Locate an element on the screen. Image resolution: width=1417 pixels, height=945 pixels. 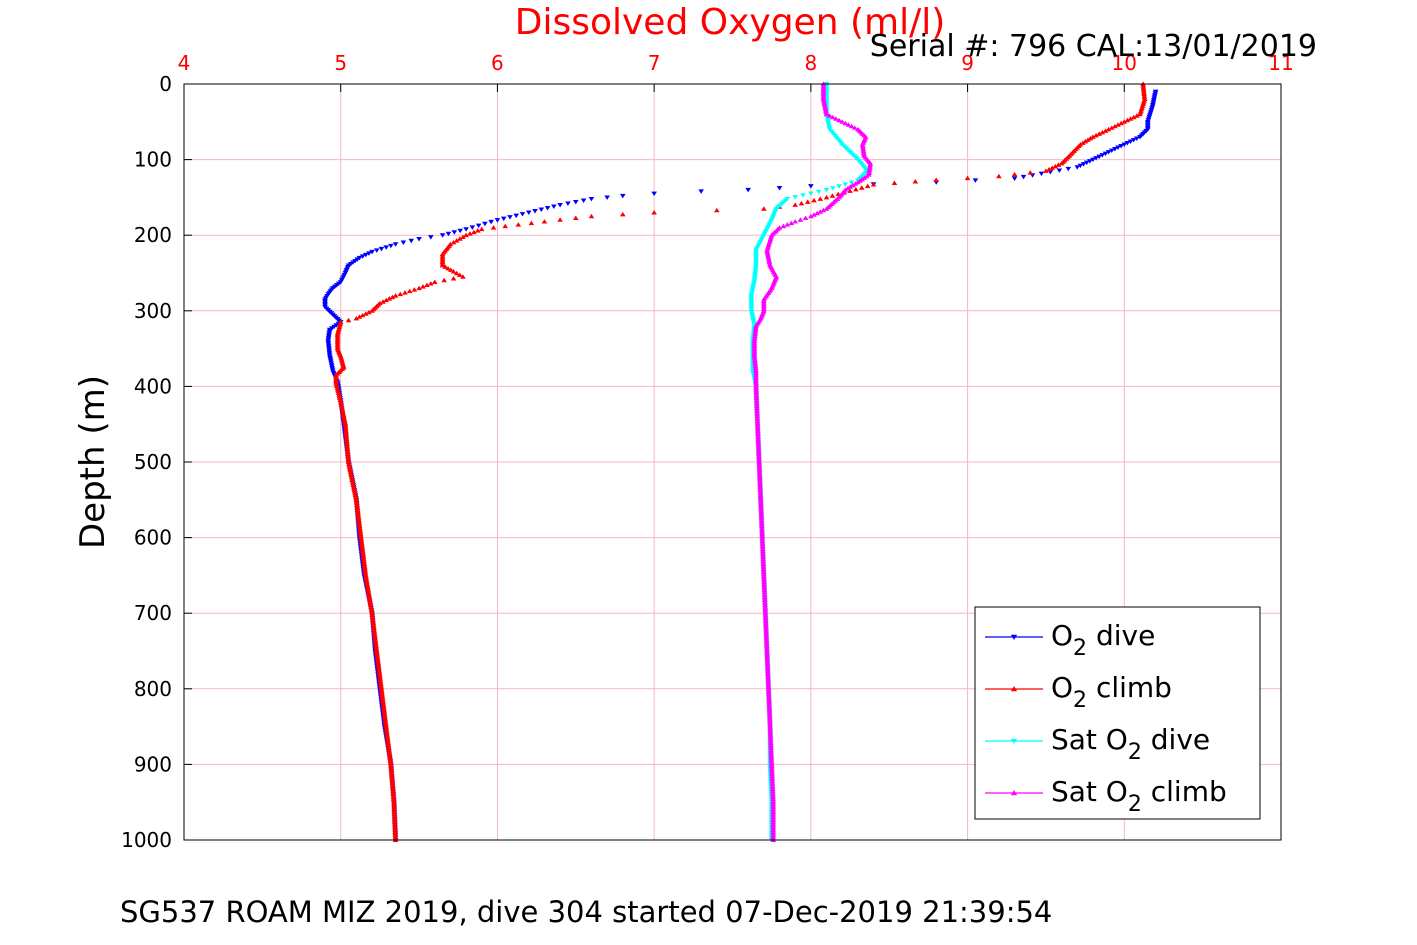
y-tick-label: 500 is located at coordinates (153, 462).